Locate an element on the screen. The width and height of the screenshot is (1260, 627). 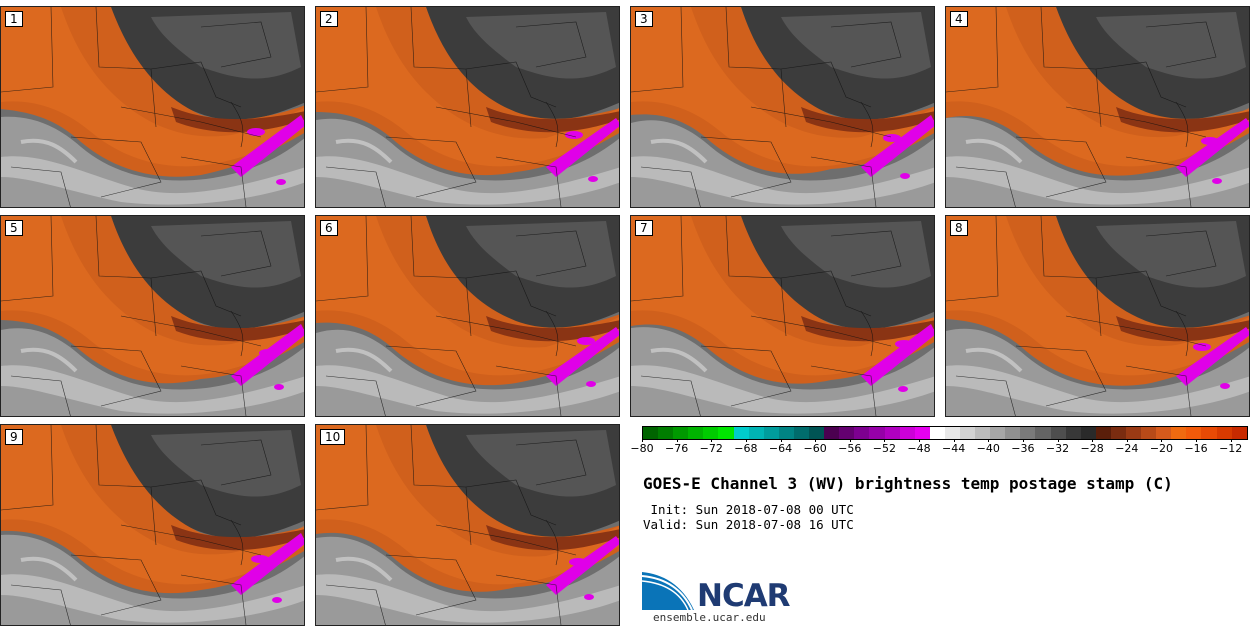
init-time: Init: Sun 2018-07-08 00 UTC is located at coordinates (748, 509).